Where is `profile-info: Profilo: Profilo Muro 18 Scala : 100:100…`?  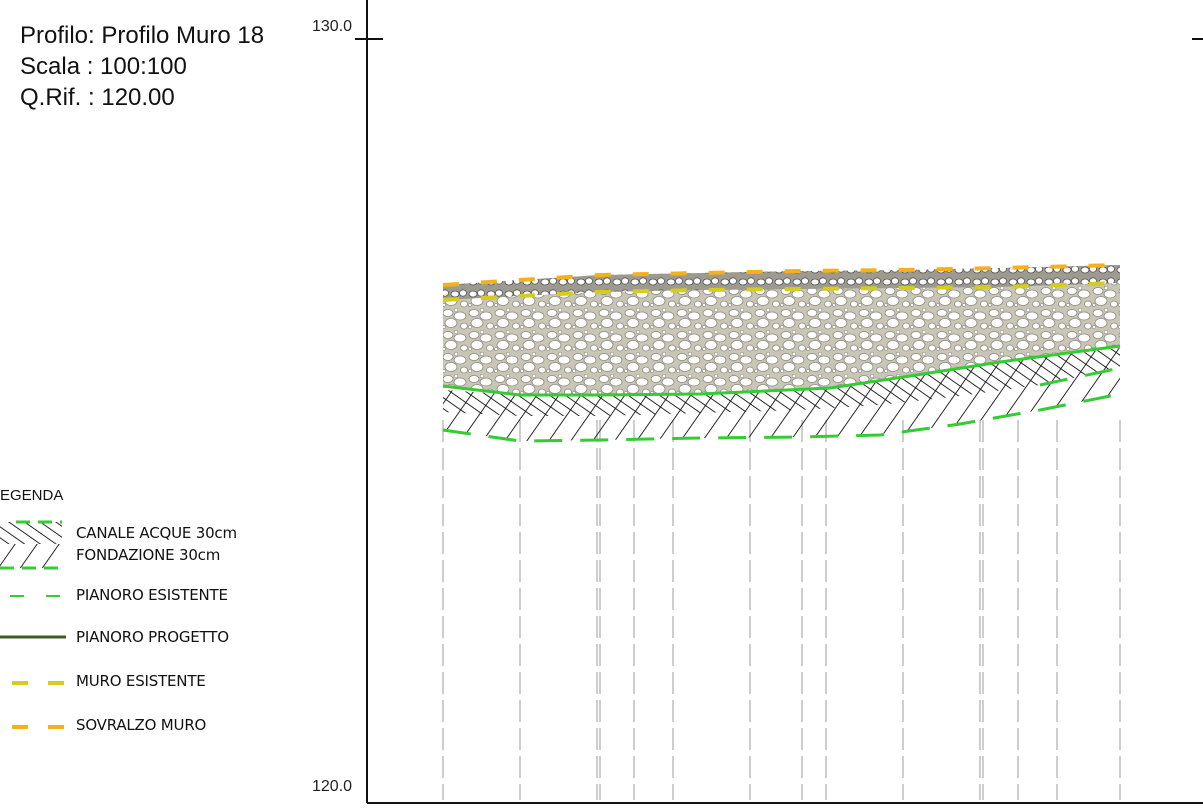 profile-info: Profilo: Profilo Muro 18 Scala : 100:100… is located at coordinates (142, 66).